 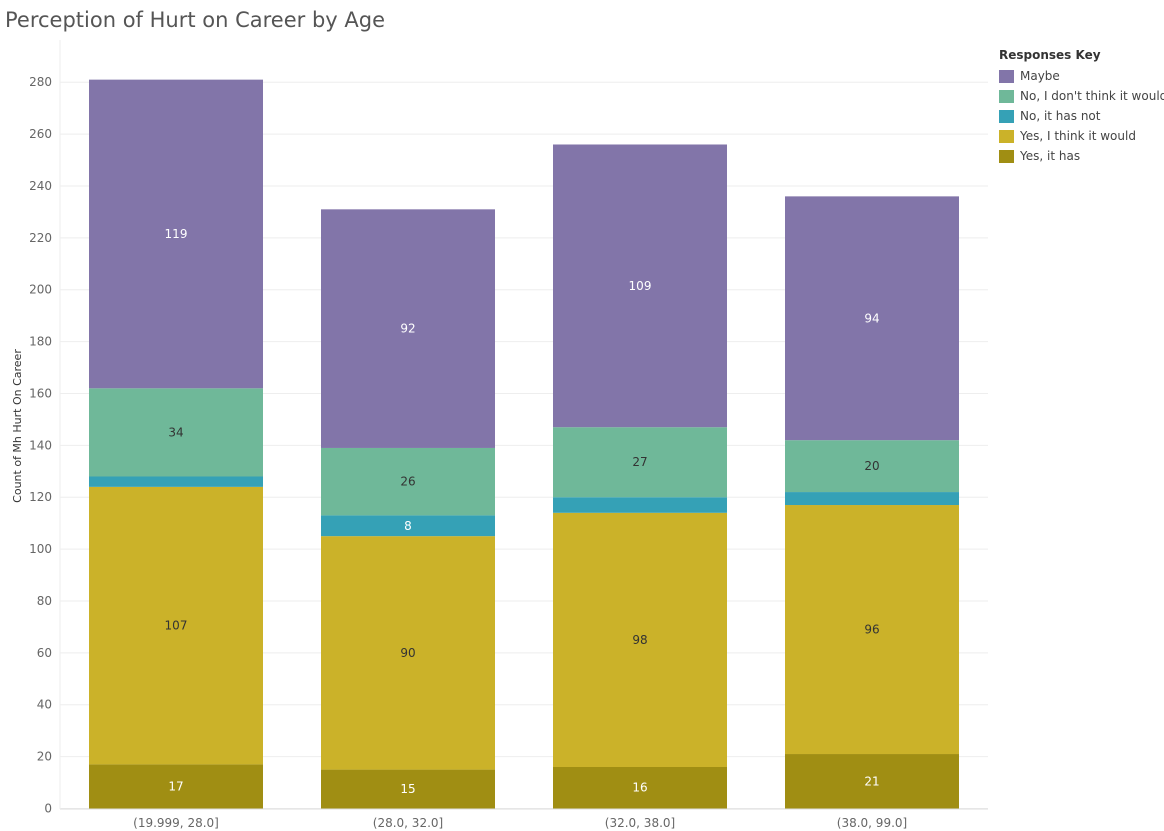 I want to click on data-label: 90, so click(x=407, y=653).